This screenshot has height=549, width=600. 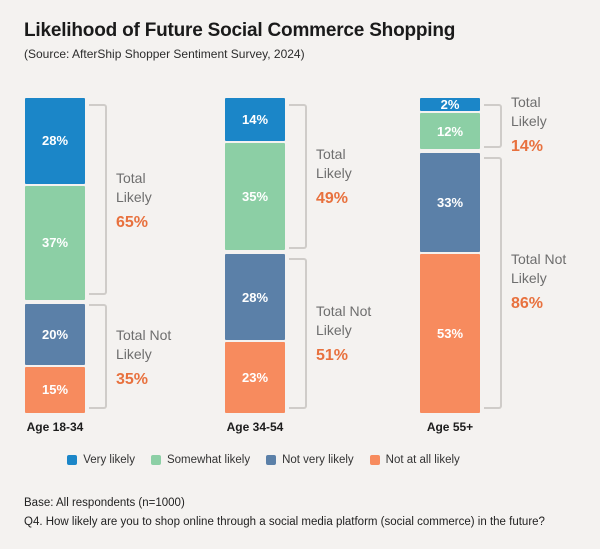 I want to click on segment-not-at-all-likely: 15%, so click(x=55, y=389).